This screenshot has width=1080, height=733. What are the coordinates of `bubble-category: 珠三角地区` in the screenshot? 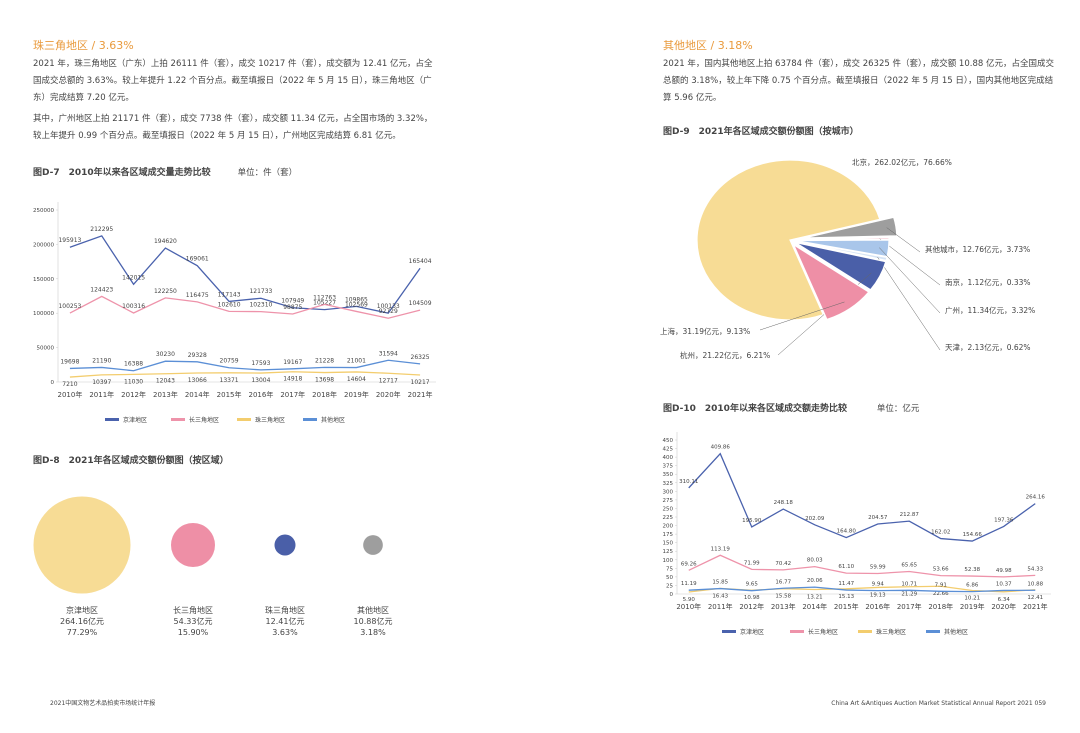 It's located at (285, 610).